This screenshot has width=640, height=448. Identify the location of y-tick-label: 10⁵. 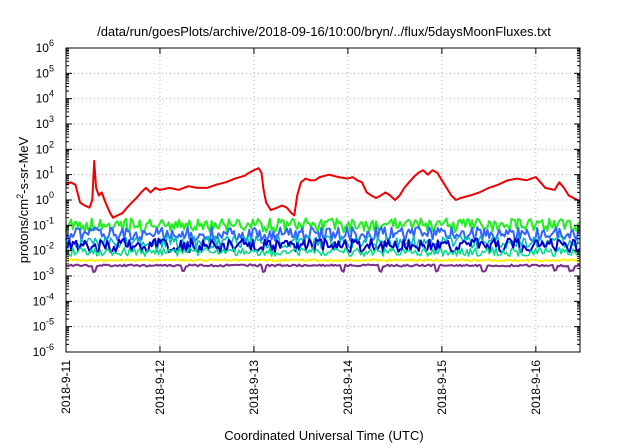
(45, 71).